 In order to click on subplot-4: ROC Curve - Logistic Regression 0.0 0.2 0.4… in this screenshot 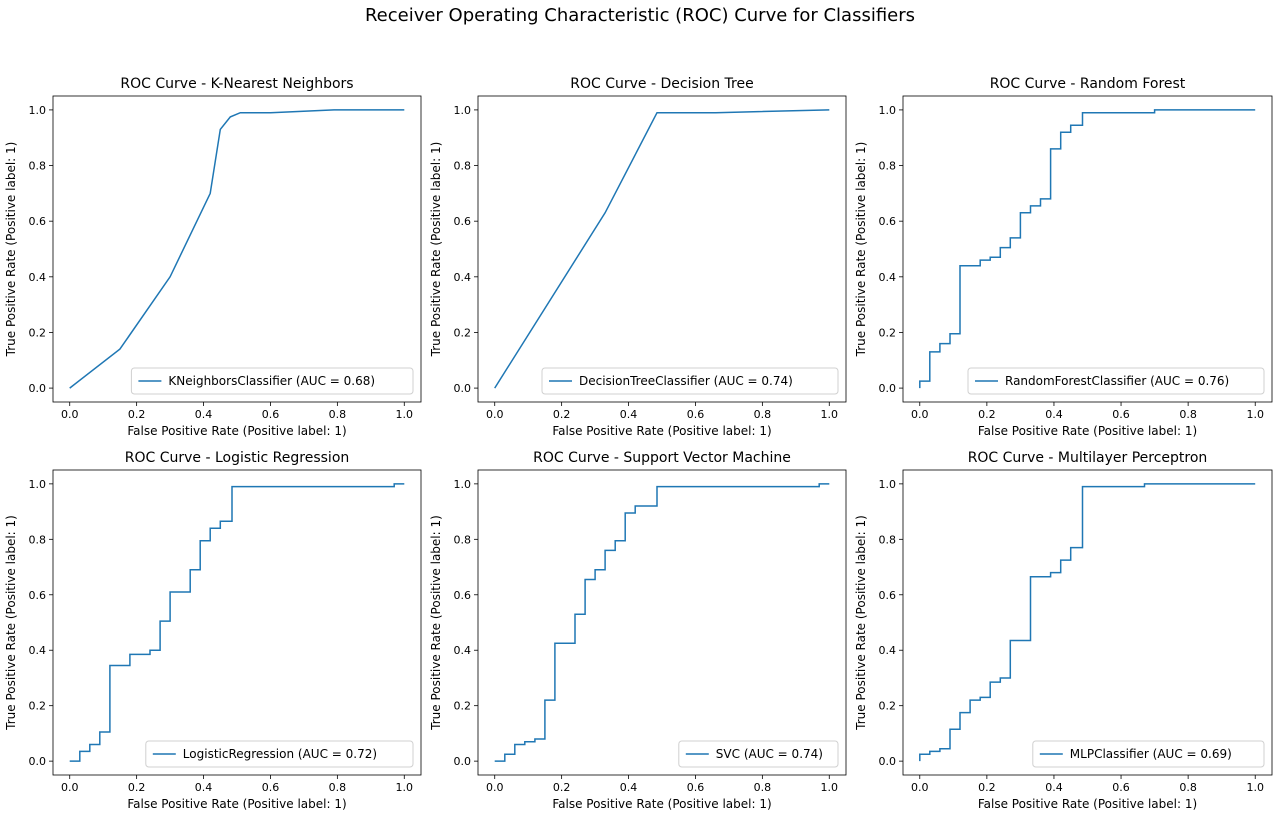, I will do `click(213, 630)`.